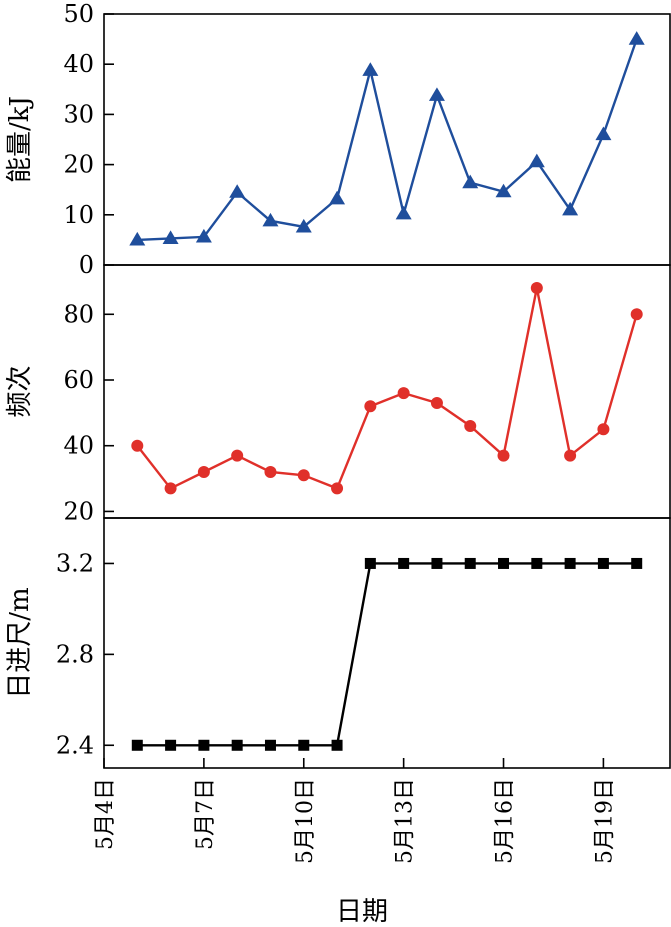 The width and height of the screenshot is (671, 927). Describe the element at coordinates (405, 821) in the screenshot. I see `x-tick-label: 5月13日` at that location.